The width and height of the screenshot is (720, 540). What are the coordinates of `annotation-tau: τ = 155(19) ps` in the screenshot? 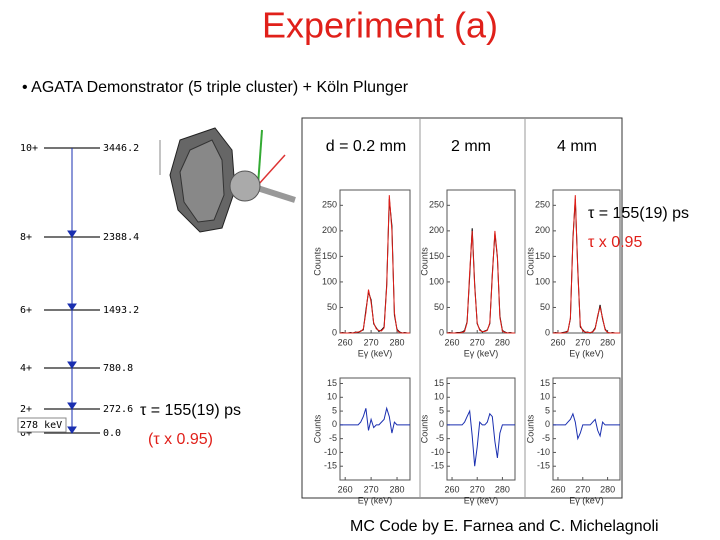 It's located at (190, 410).